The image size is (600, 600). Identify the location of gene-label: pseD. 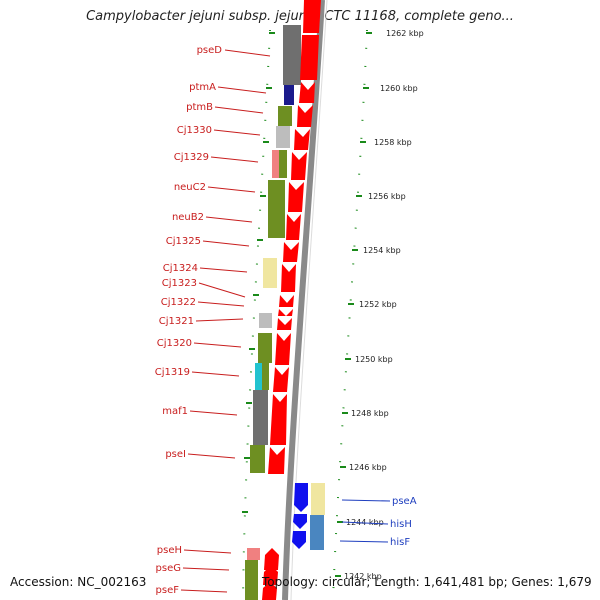
(210, 50).